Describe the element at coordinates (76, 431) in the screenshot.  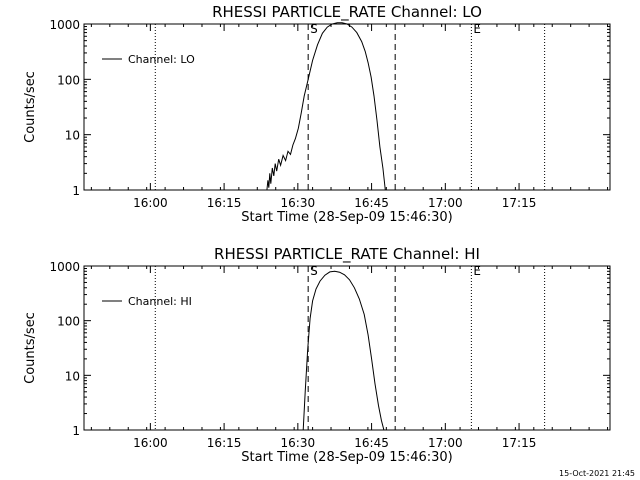
I see `panel-2-y-tick-label: 1` at that location.